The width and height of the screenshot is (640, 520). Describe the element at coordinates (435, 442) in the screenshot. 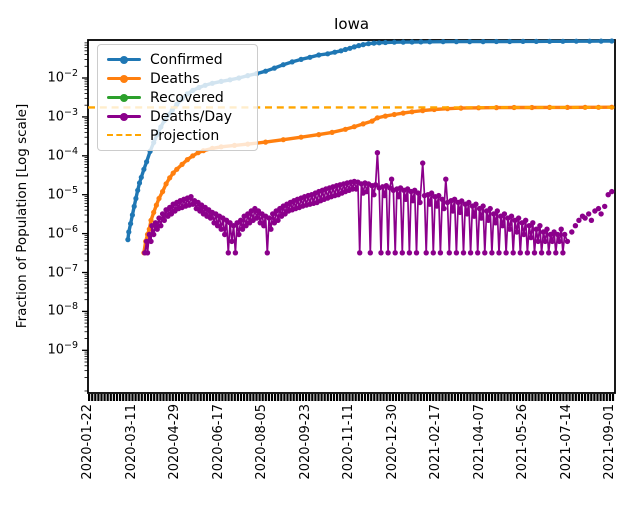

I see `x-tick-label: 2021-02-17` at that location.